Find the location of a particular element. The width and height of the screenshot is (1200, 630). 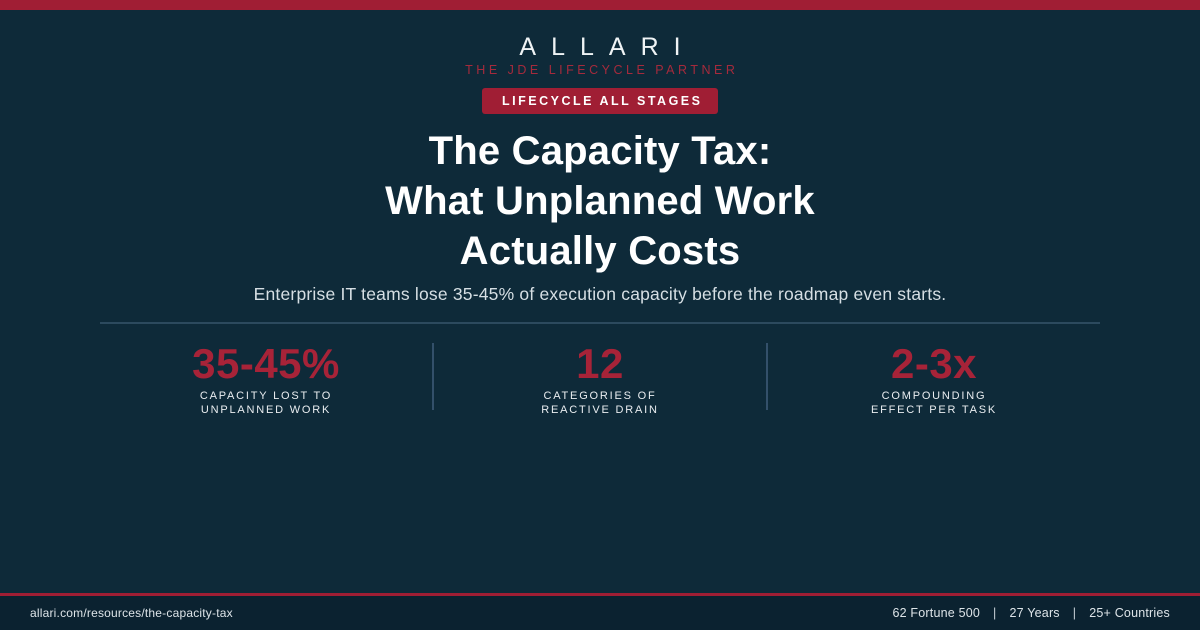

title-line-1: The Capacity Tax: is located at coordinates (600, 151).